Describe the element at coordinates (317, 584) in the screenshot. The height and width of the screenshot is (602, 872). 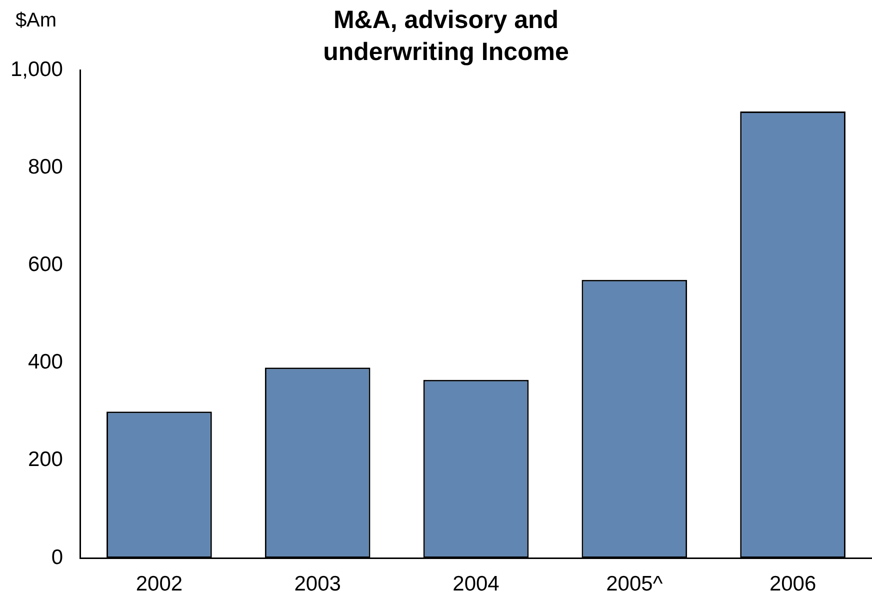
I see `x-tick-label: 2003` at that location.